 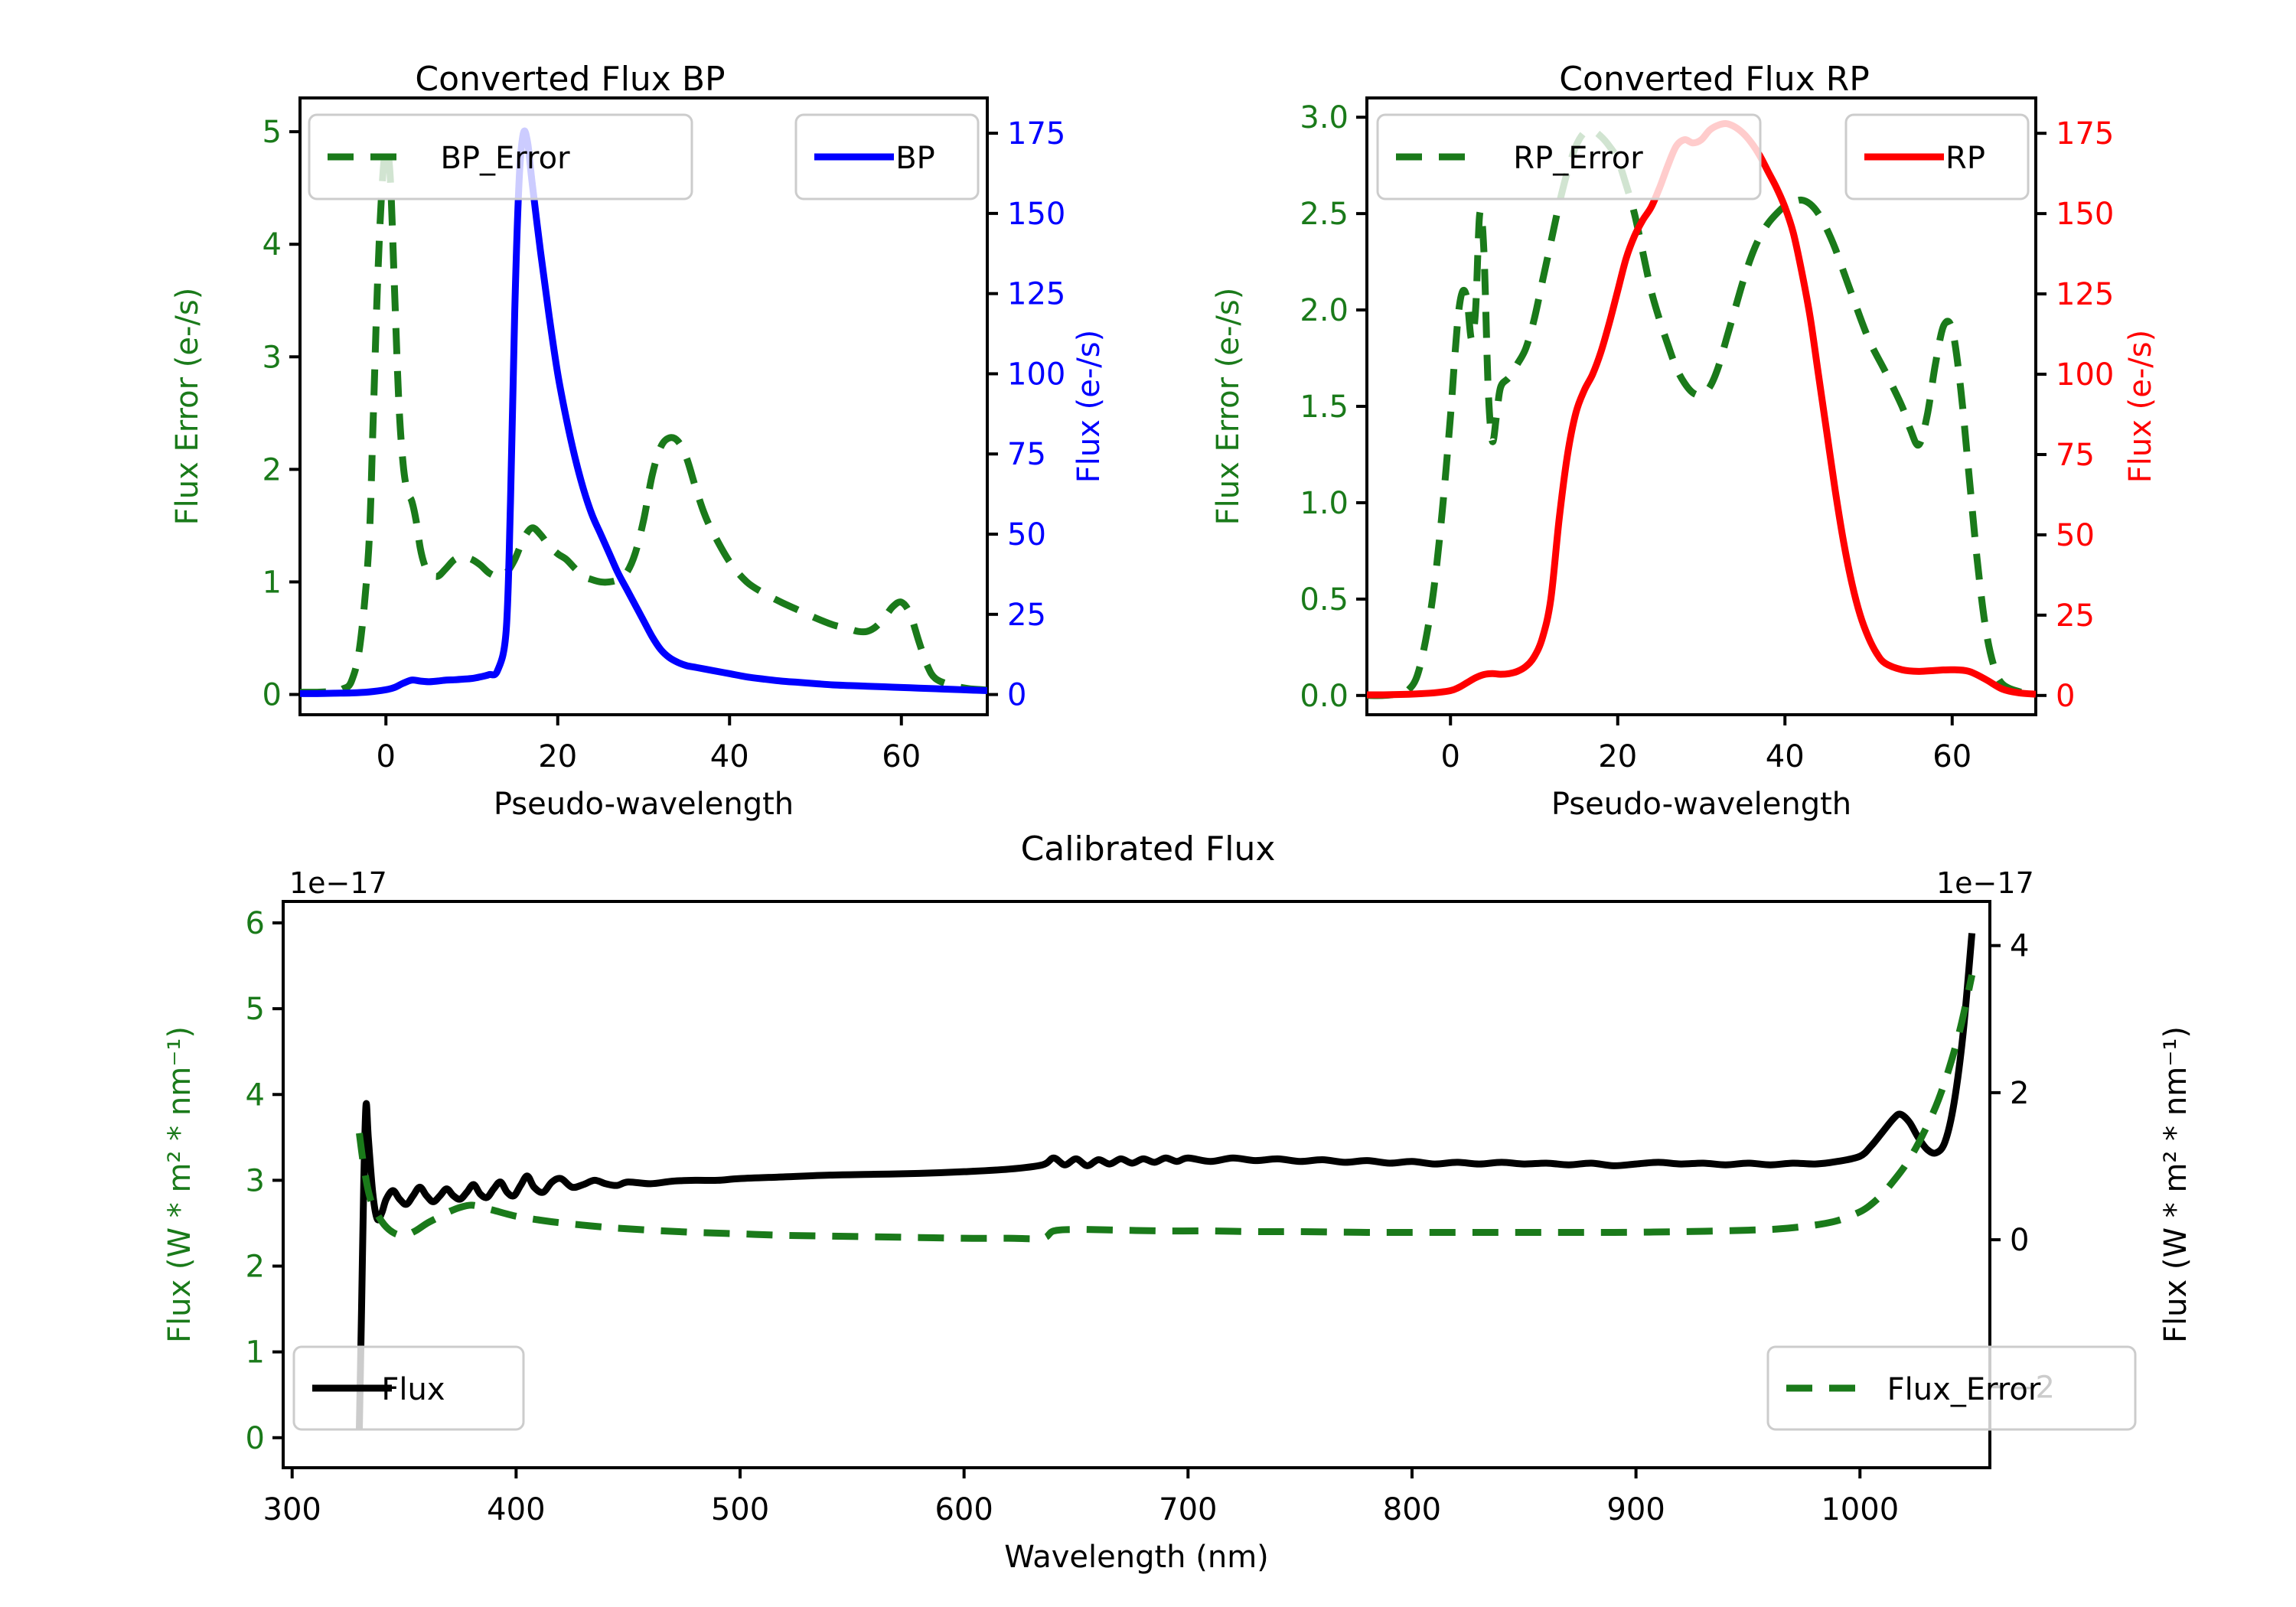 I want to click on y-tick-label-left: 1.5, so click(x=1324, y=407).